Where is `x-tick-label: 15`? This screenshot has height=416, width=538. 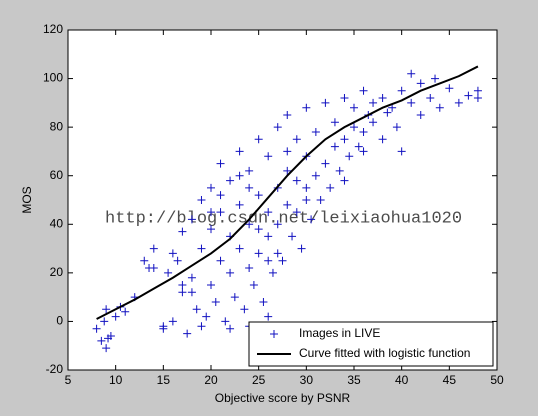
x-tick-label: 15 is located at coordinates (164, 380).